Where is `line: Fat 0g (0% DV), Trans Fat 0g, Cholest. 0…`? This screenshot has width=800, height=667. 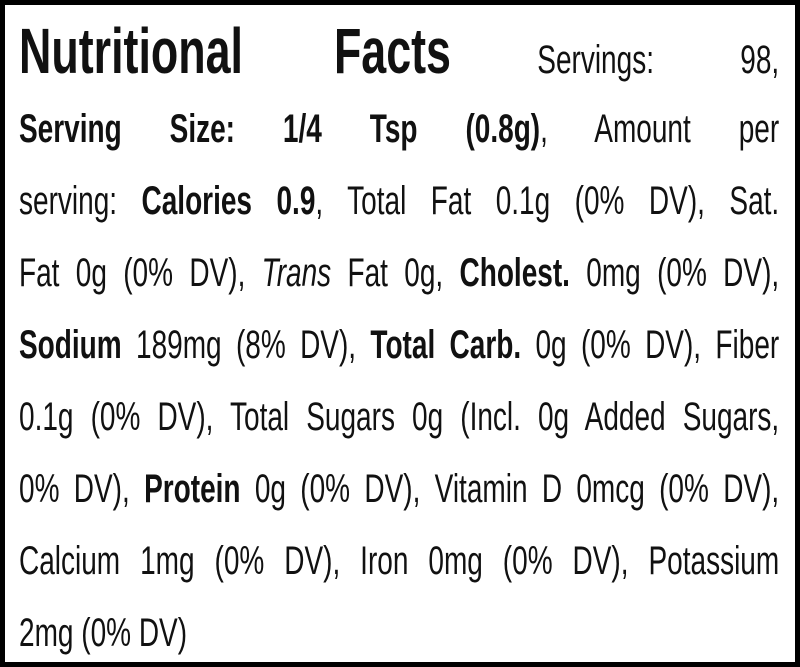
line: Fat 0g (0% DV), Trans Fat 0g, Cholest. 0… is located at coordinates (399, 273).